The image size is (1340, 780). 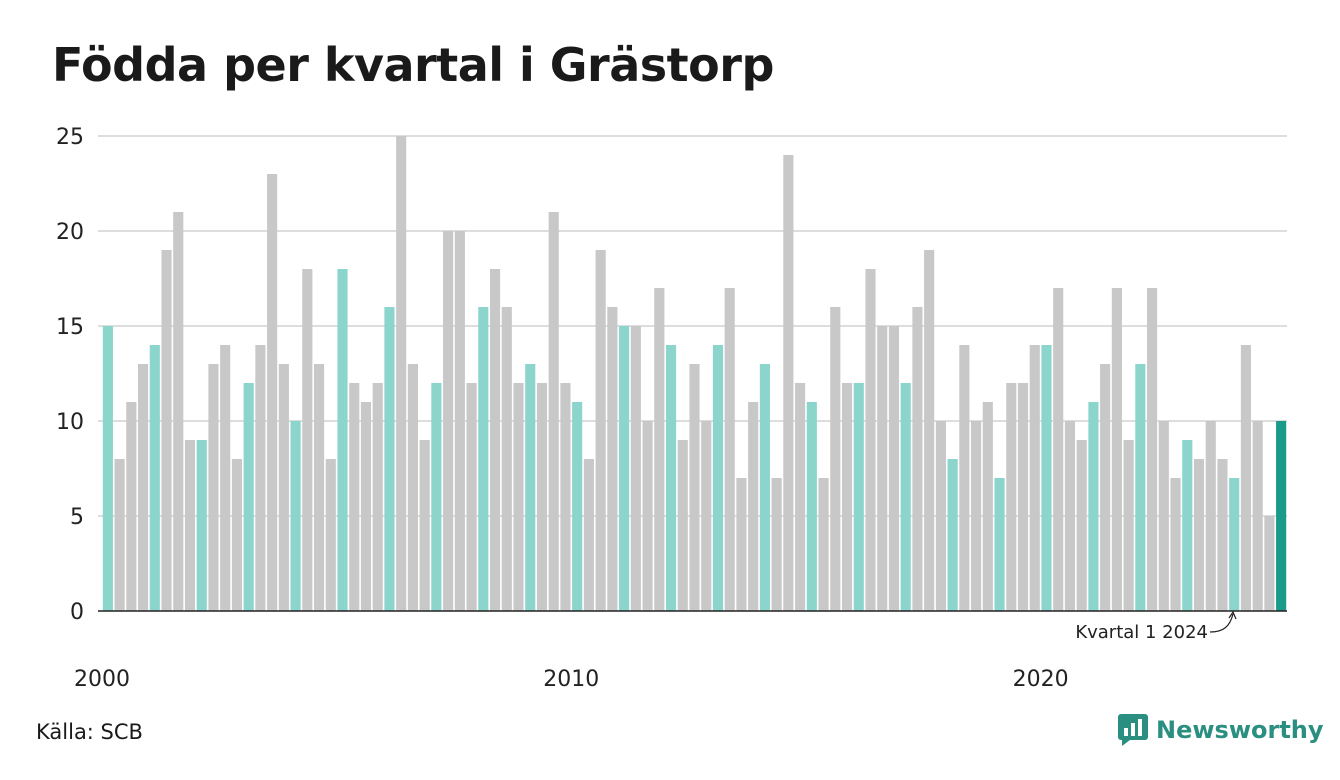 What do you see at coordinates (1156, 626) in the screenshot?
I see `annotation: Kvartal 1 2024` at bounding box center [1156, 626].